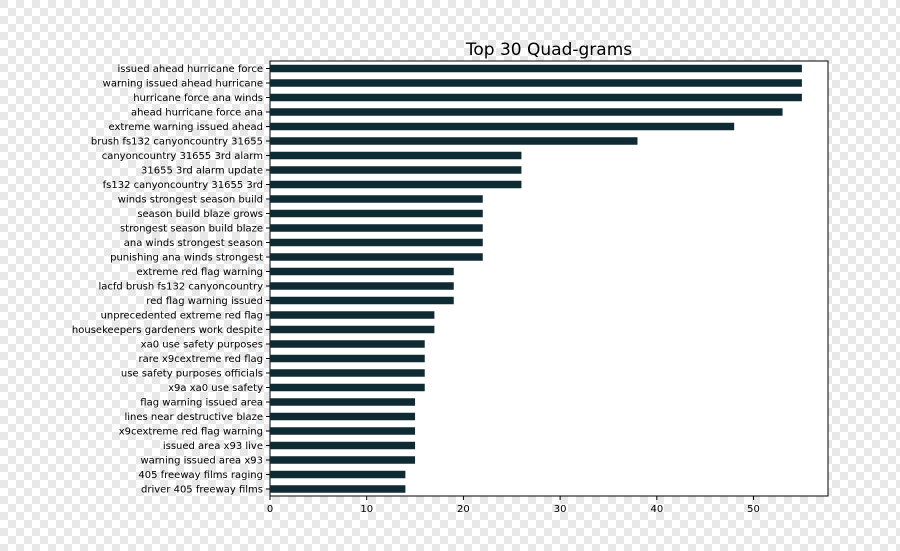  What do you see at coordinates (190, 69) in the screenshot?
I see `y-tick-label: issued ahead hurricane force` at bounding box center [190, 69].